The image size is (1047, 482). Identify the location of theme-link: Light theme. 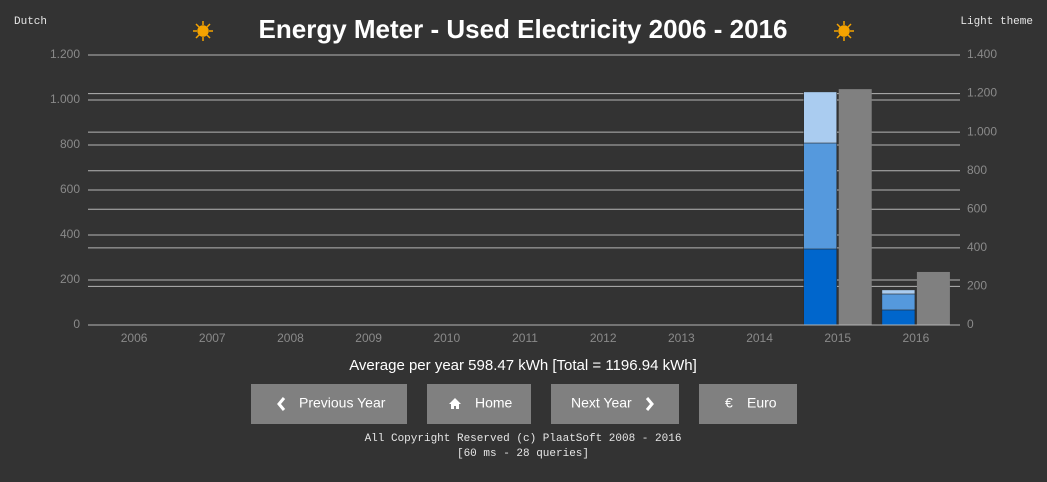
(996, 22).